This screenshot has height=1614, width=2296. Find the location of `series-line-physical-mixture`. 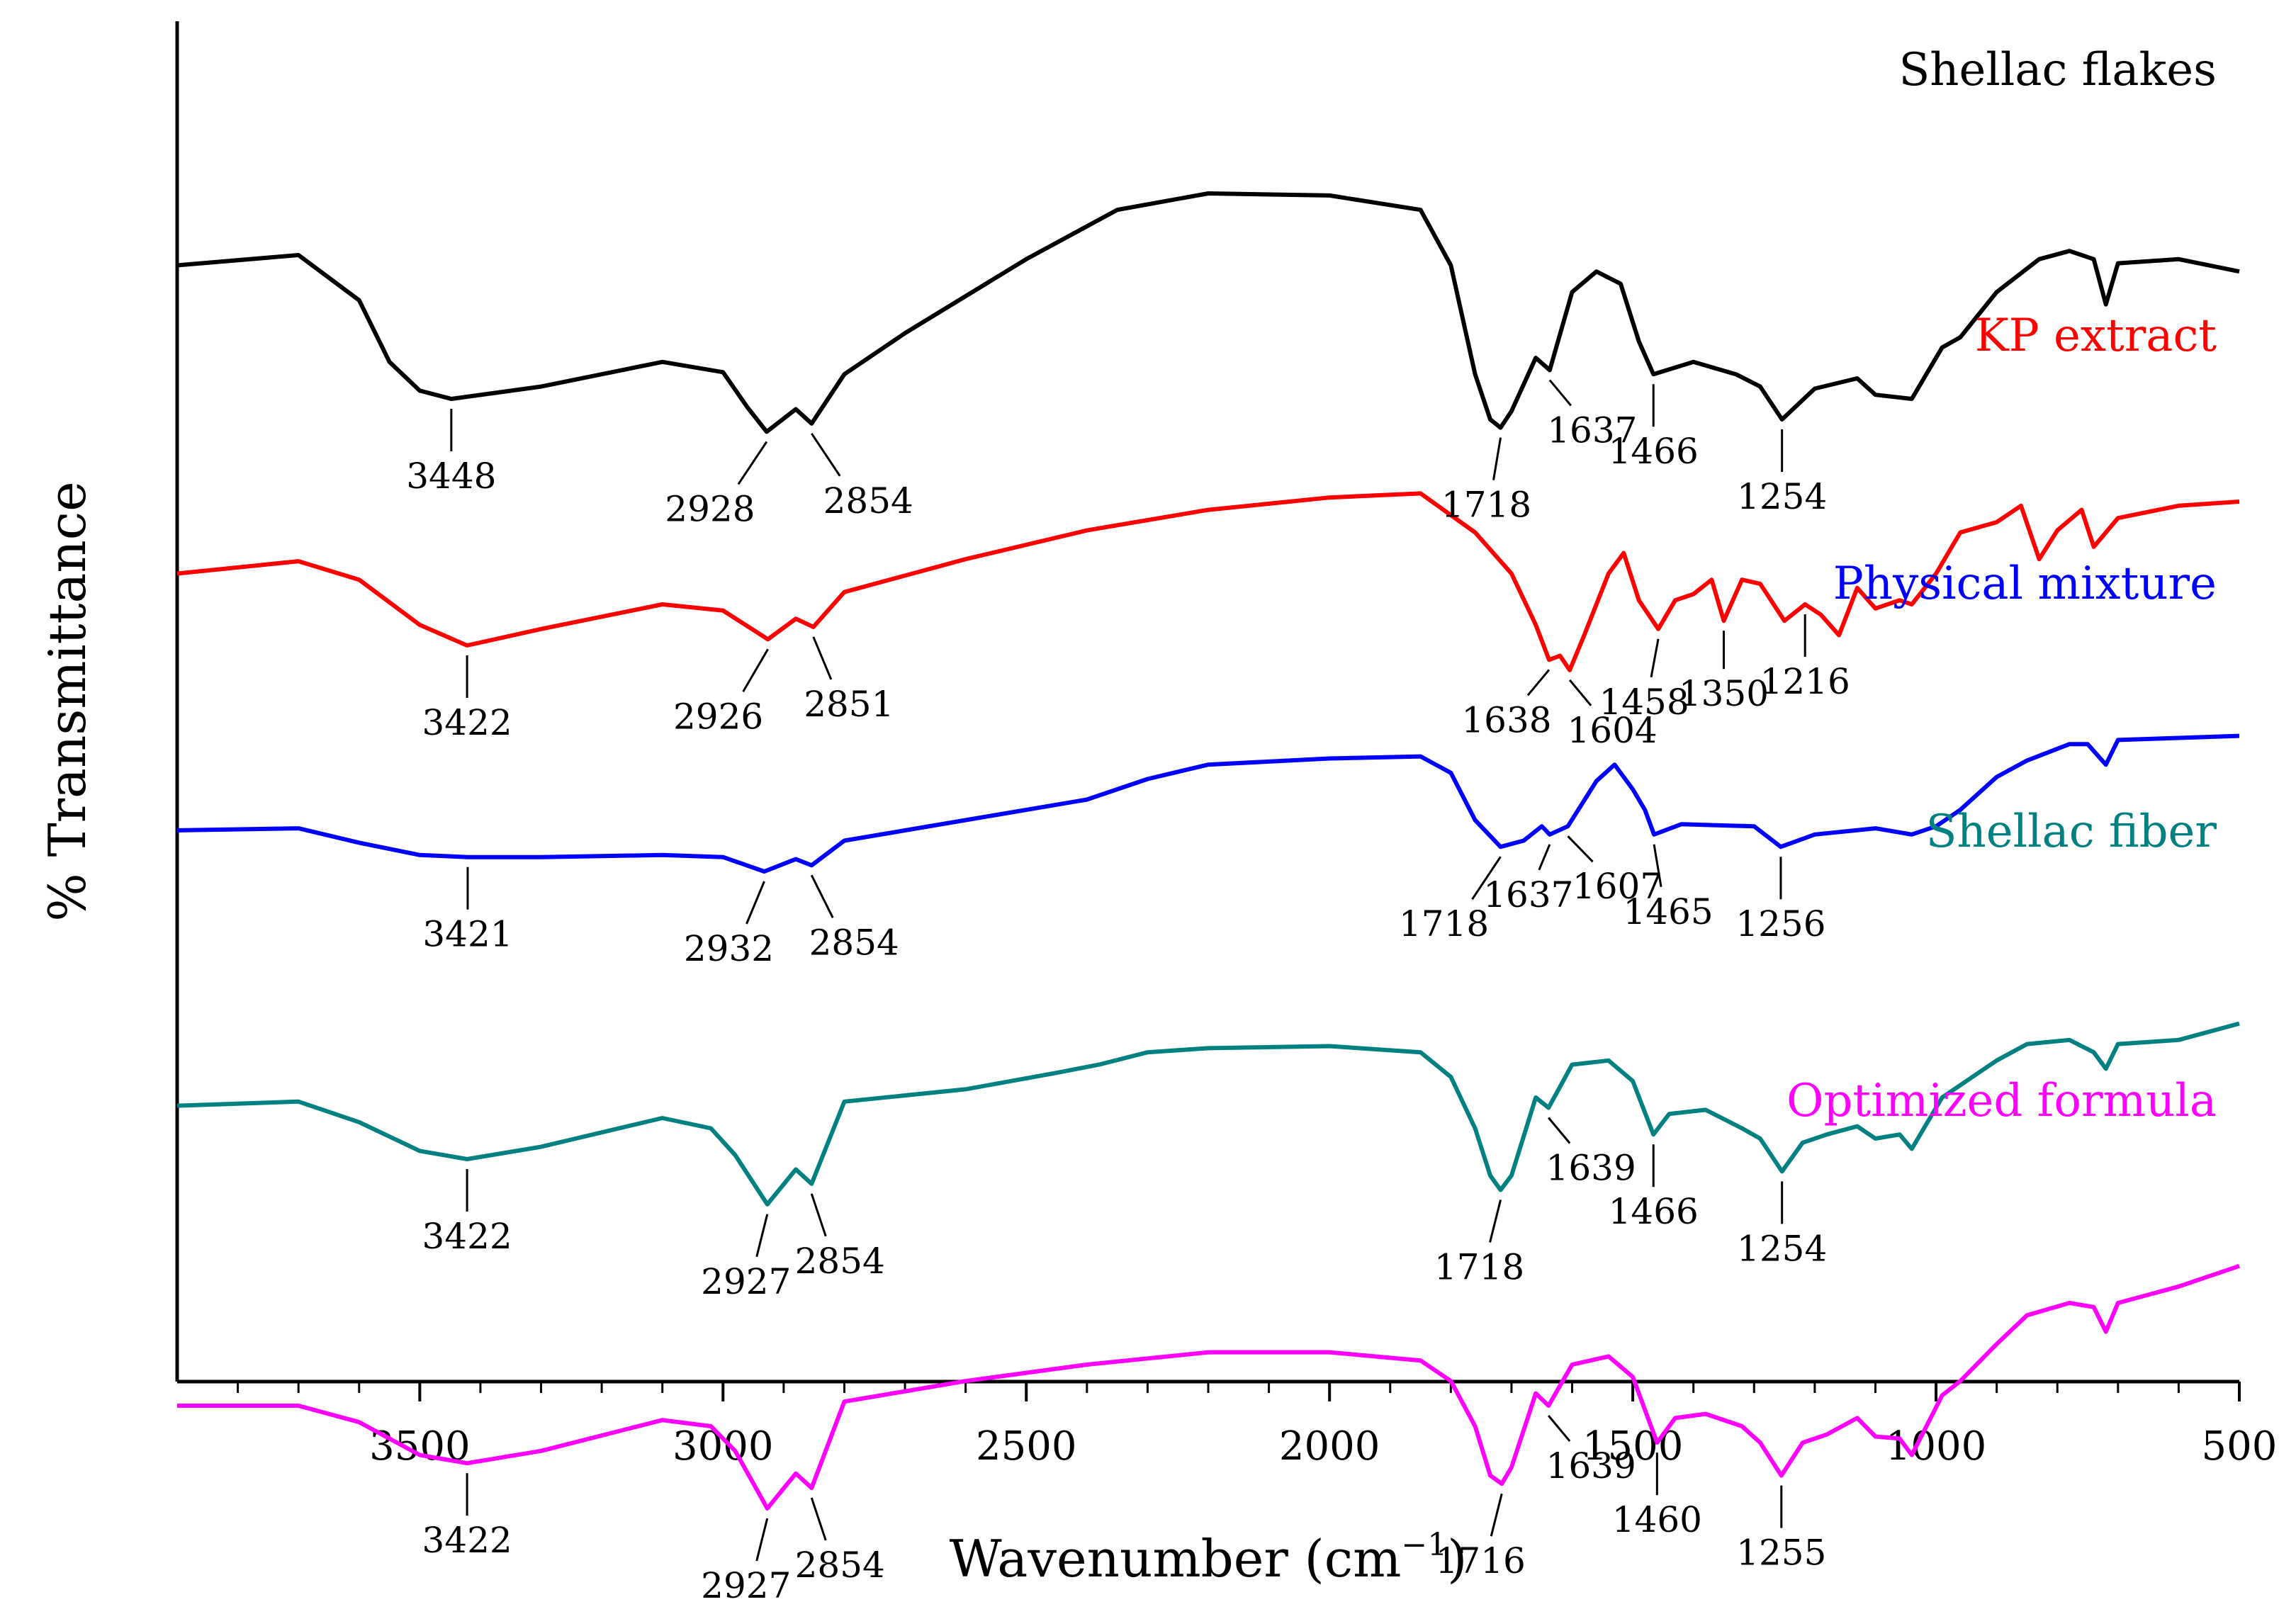

series-line-physical-mixture is located at coordinates (1208, 803).